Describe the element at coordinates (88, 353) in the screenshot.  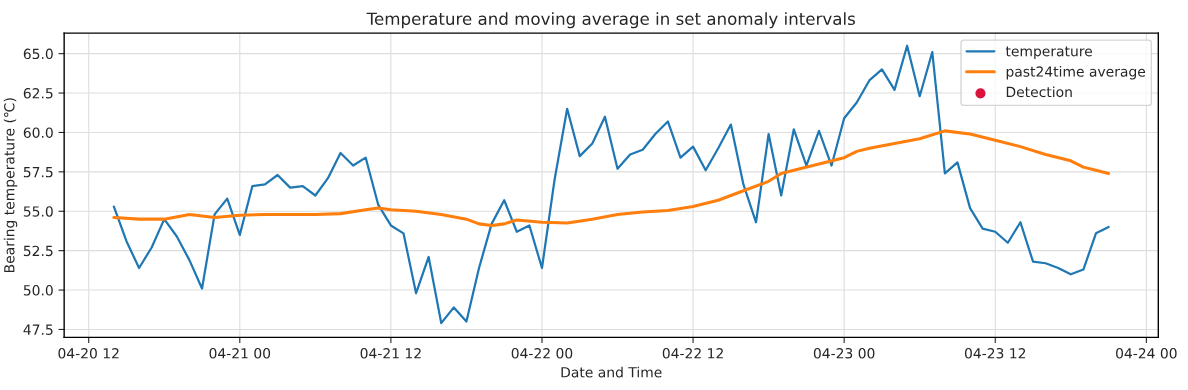
I see `x-tick-label: 04-20 12` at that location.